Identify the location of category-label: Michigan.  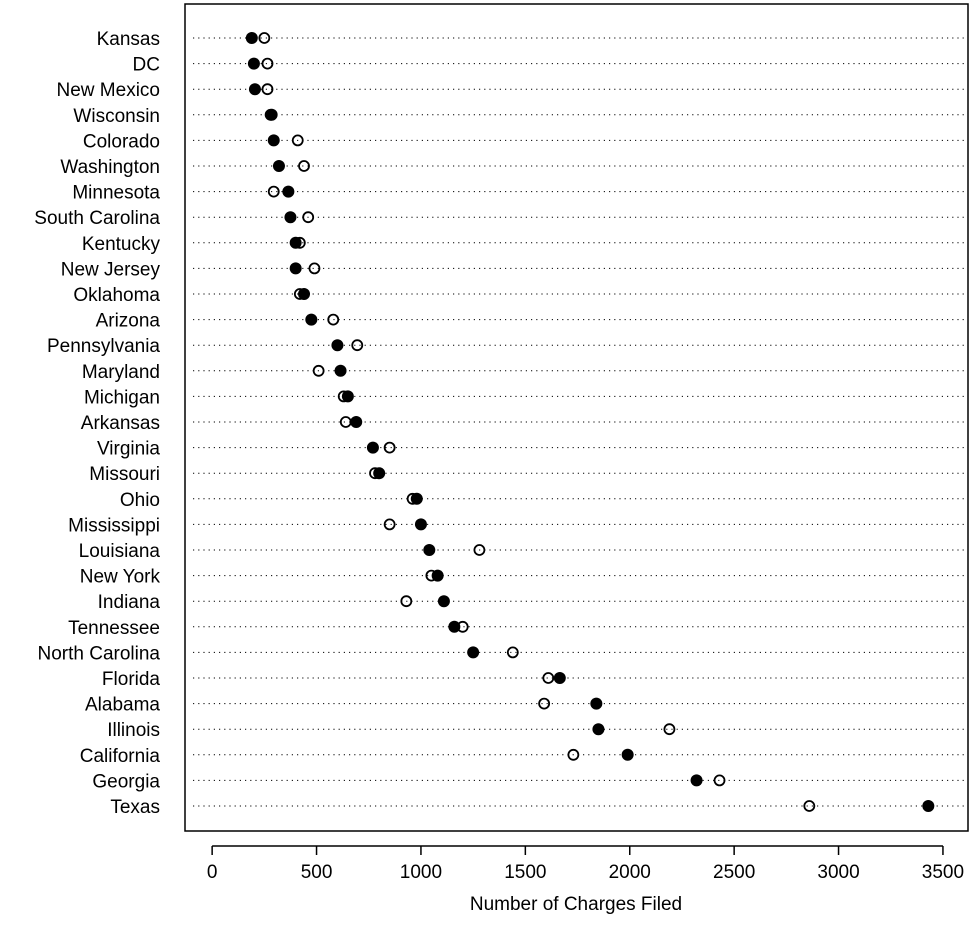
(122, 397).